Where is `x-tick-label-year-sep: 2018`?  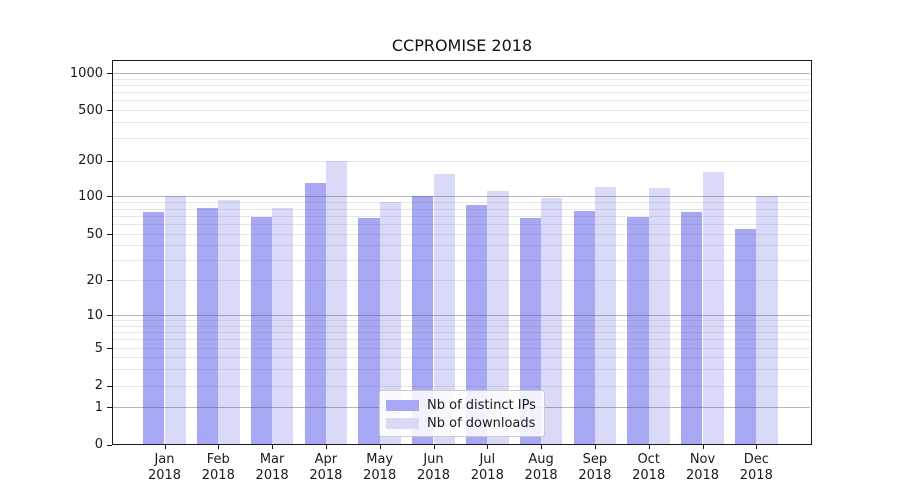
x-tick-label-year-sep: 2018 is located at coordinates (595, 475).